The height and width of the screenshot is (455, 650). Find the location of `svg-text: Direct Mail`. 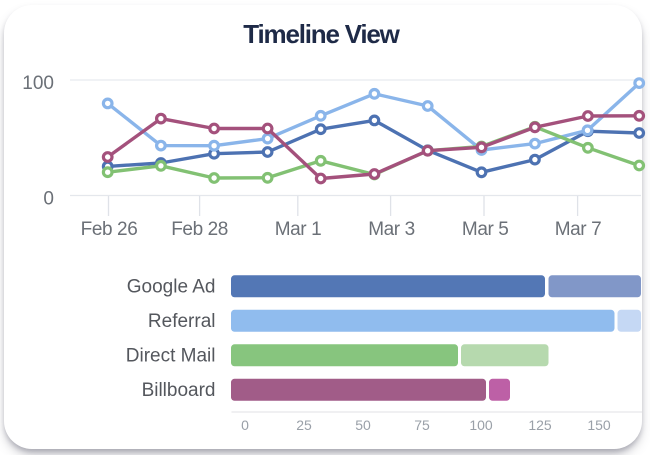

svg-text: Direct Mail is located at coordinates (171, 356).